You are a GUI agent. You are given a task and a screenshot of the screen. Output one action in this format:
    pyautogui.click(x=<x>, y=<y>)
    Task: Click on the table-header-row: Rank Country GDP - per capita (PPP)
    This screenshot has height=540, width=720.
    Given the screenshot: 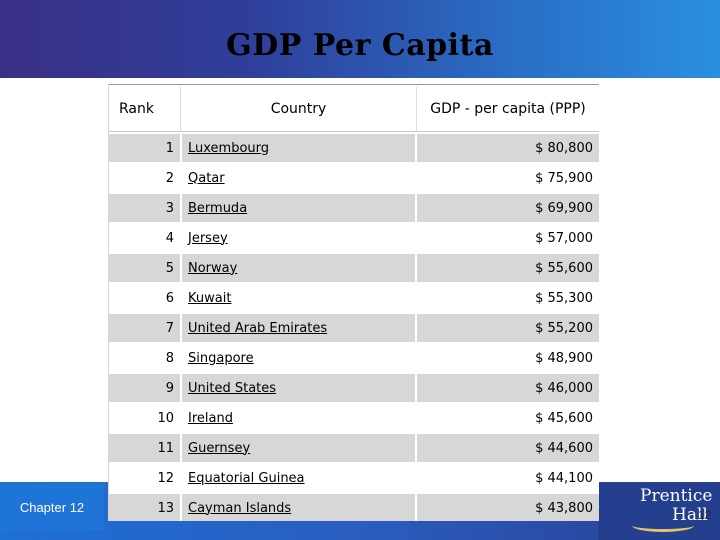 What is the action you would take?
    pyautogui.click(x=354, y=109)
    